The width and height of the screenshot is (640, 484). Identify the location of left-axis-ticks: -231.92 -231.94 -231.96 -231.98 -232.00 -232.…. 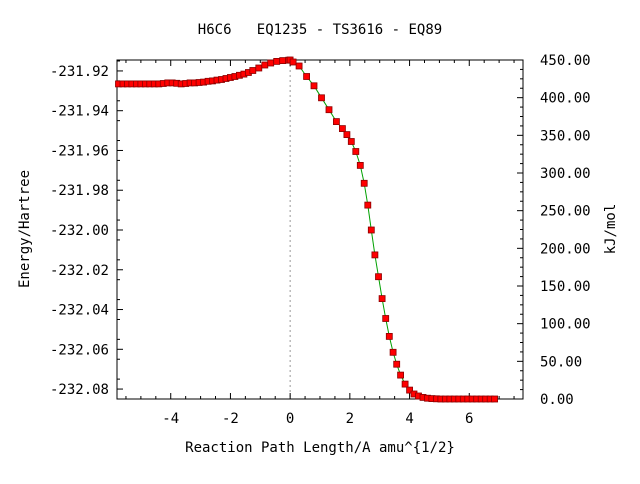
(86, 230).